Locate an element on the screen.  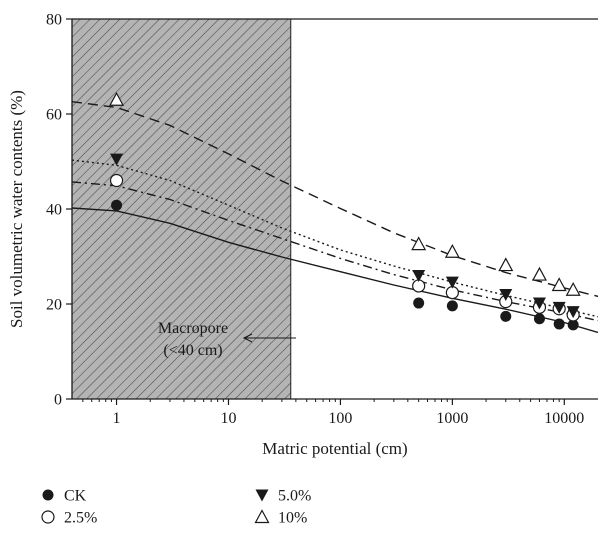
y-tick-label: 80 is located at coordinates (54, 20).